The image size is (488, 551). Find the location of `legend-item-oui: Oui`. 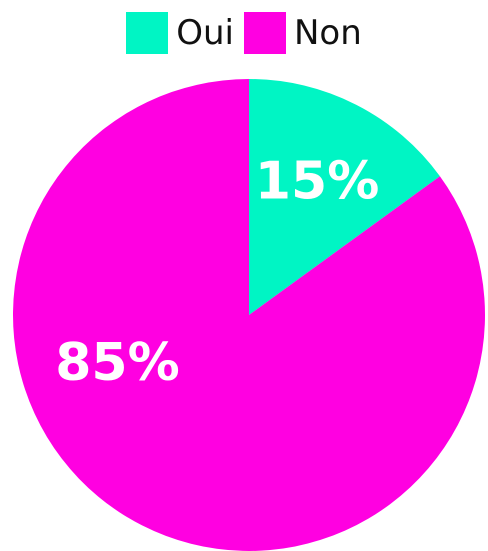

legend-item-oui: Oui is located at coordinates (180, 33).